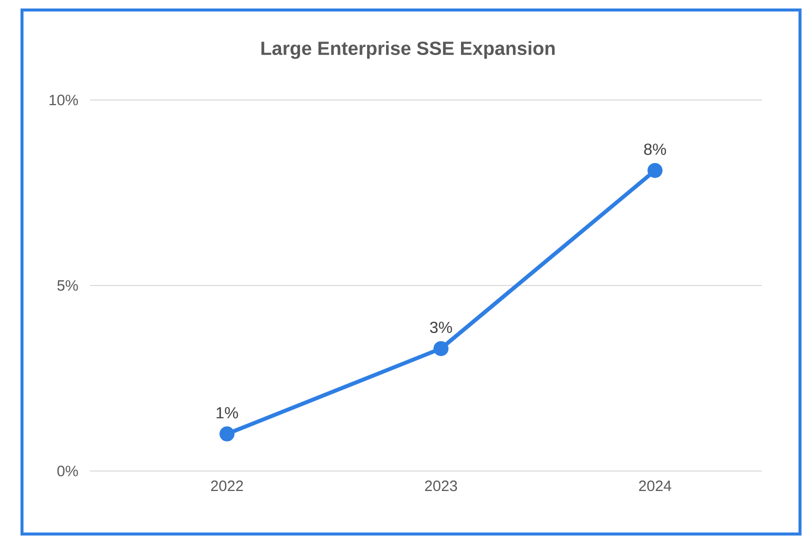 This screenshot has width=802, height=536. What do you see at coordinates (67, 471) in the screenshot?
I see `y-tick-label: 0%` at bounding box center [67, 471].